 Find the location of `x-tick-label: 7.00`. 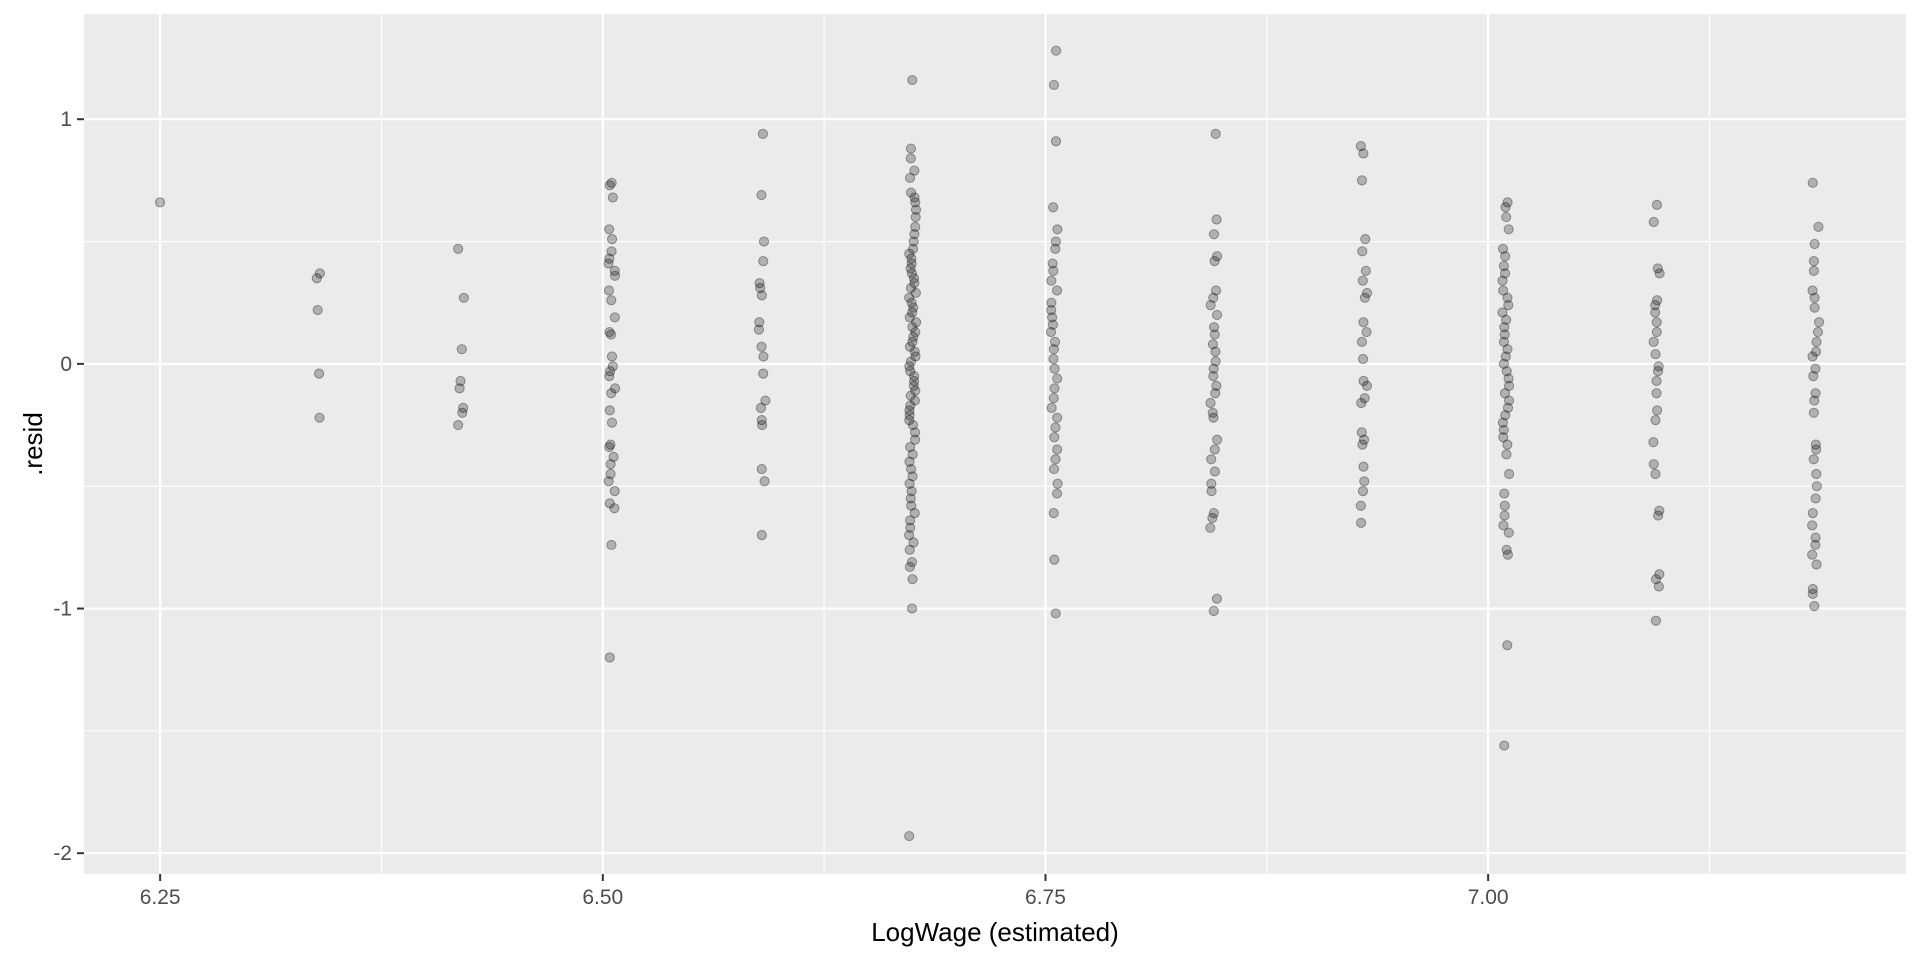

x-tick-label: 7.00 is located at coordinates (1488, 897).